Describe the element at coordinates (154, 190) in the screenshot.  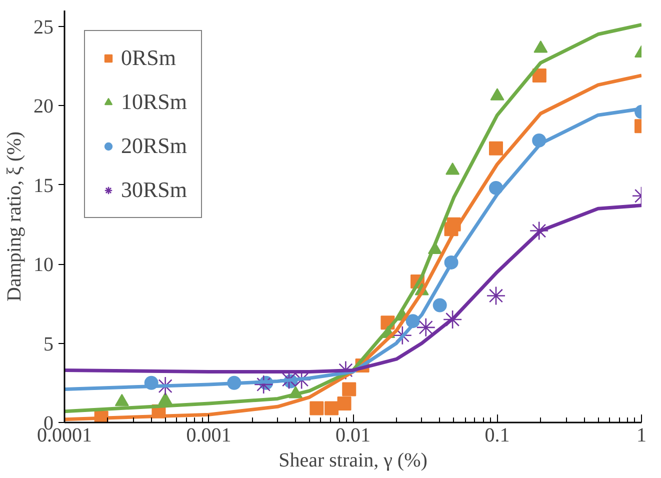
I see `legend-label: 30RSm` at that location.